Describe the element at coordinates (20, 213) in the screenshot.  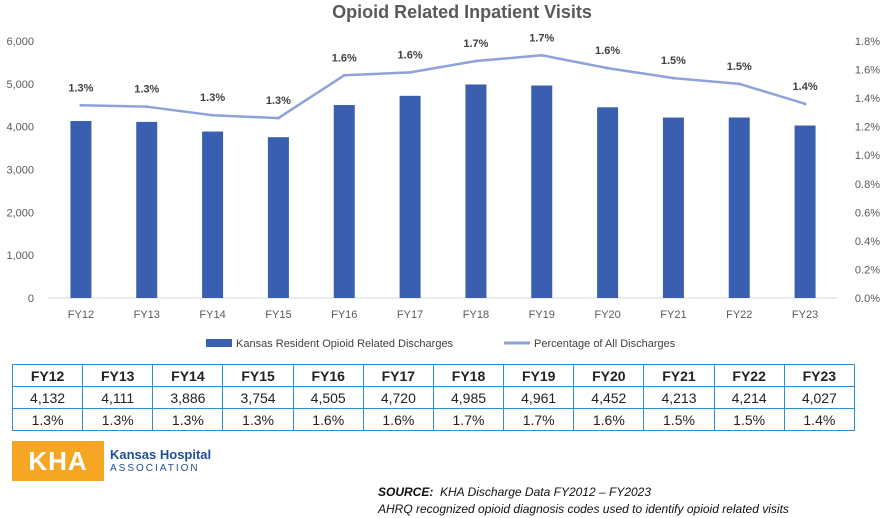
I see `y-left-tick-label: 2,000` at that location.